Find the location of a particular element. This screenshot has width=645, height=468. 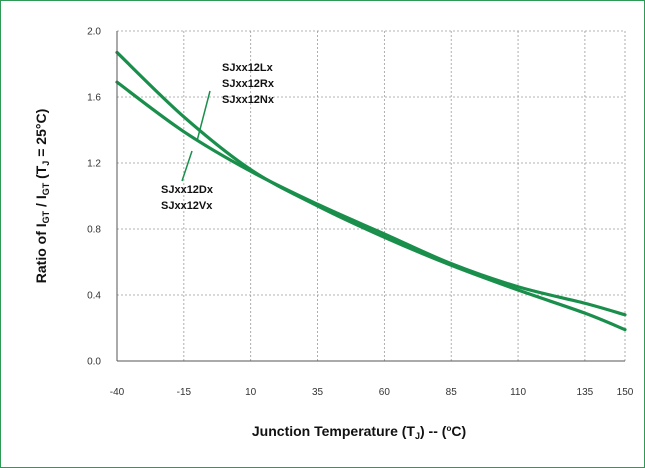

x-tick-label: 135 is located at coordinates (585, 392).